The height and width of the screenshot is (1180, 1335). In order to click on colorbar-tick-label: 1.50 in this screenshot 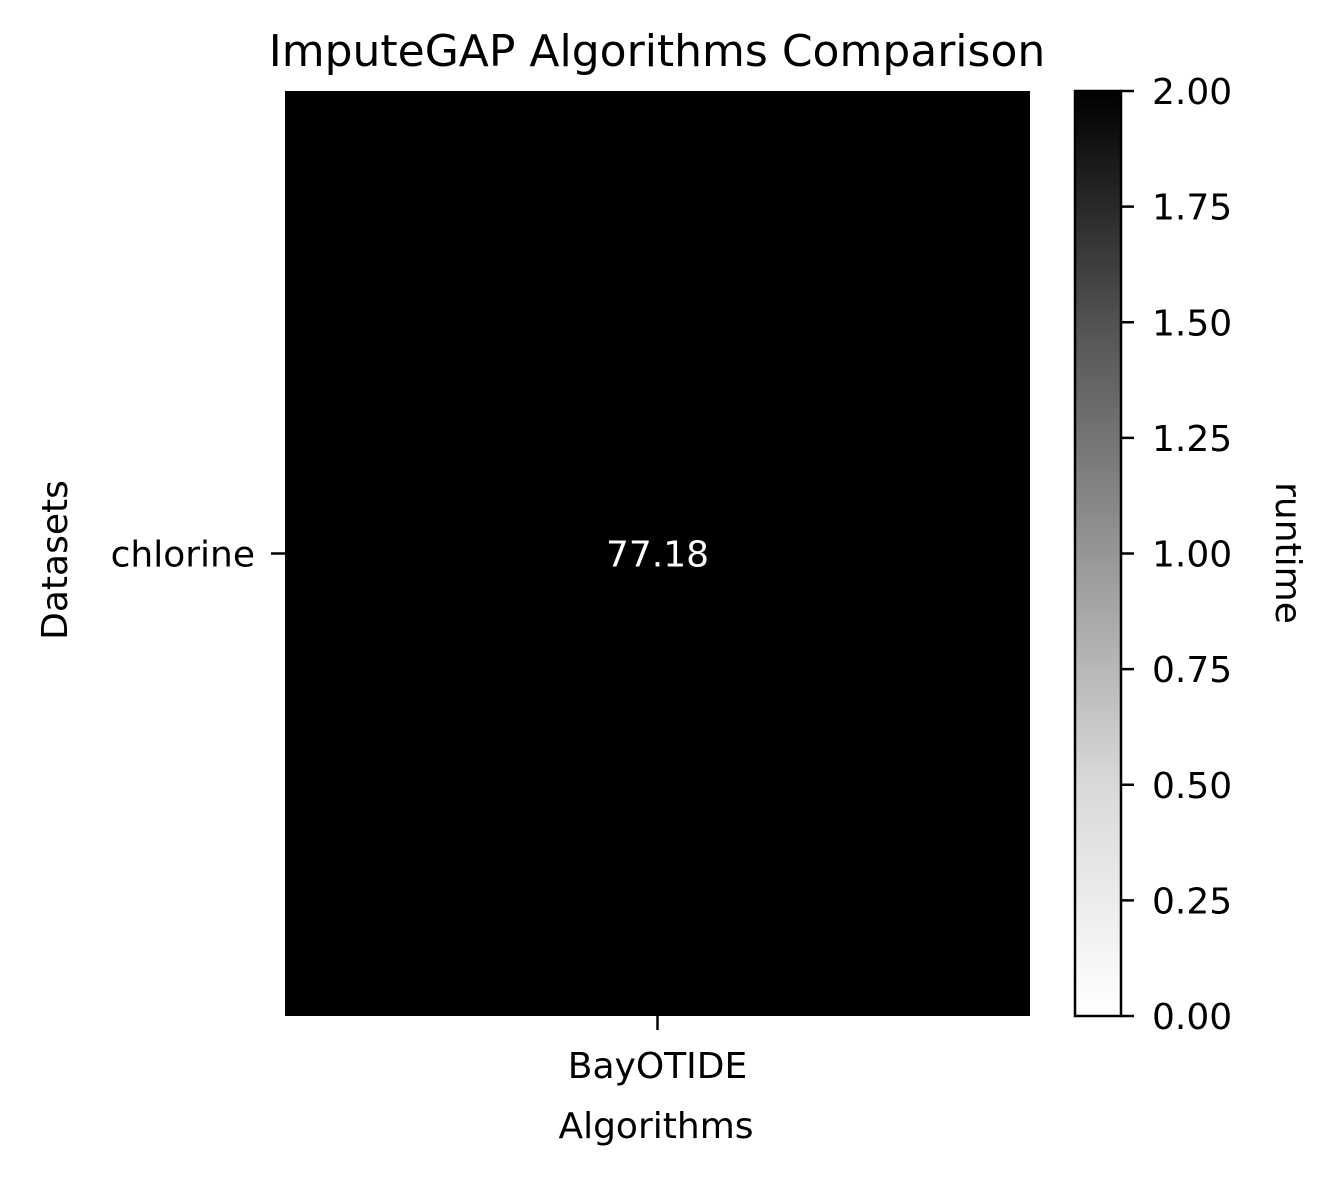, I will do `click(1192, 323)`.